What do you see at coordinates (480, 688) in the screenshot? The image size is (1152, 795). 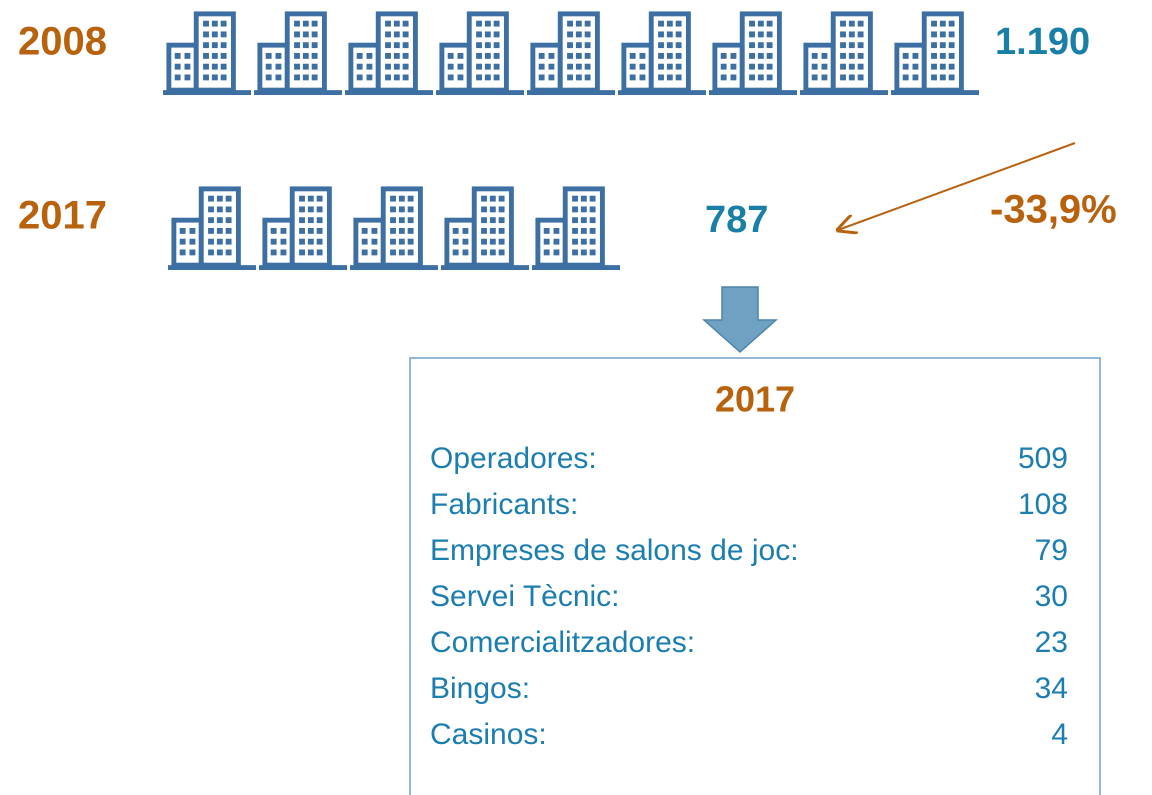 I see `row-label: Bingos:` at bounding box center [480, 688].